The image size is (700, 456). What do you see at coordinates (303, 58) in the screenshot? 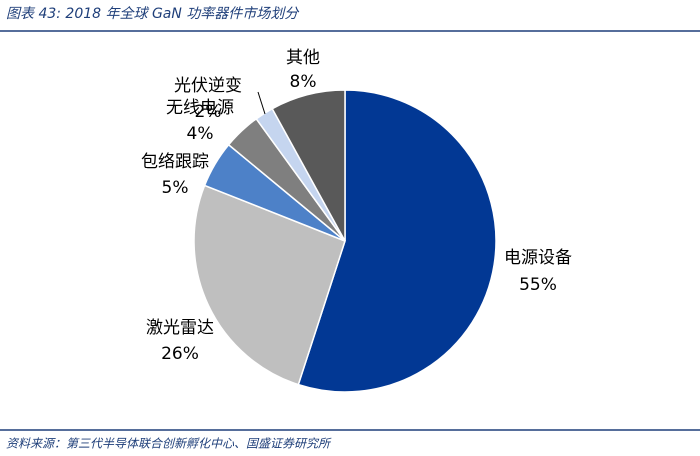
I see `slice-label: 其他` at bounding box center [303, 58].